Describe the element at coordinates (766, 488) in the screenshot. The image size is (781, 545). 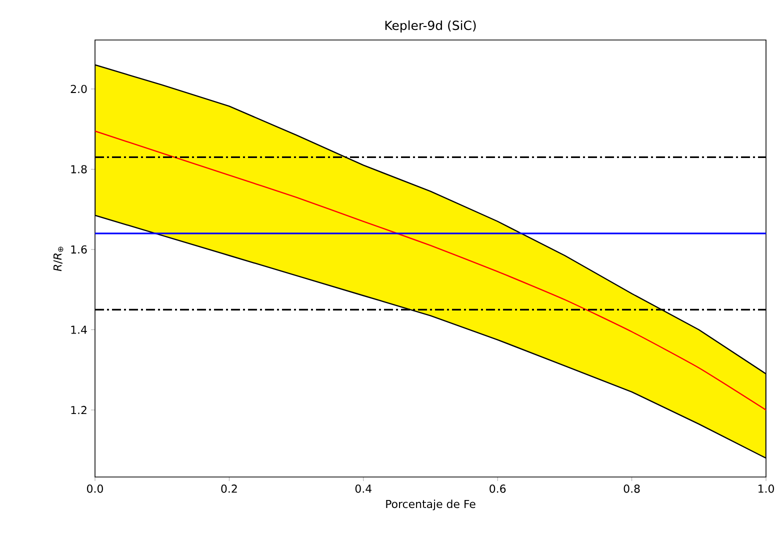
I see `x-tick-label: 1.0` at that location.